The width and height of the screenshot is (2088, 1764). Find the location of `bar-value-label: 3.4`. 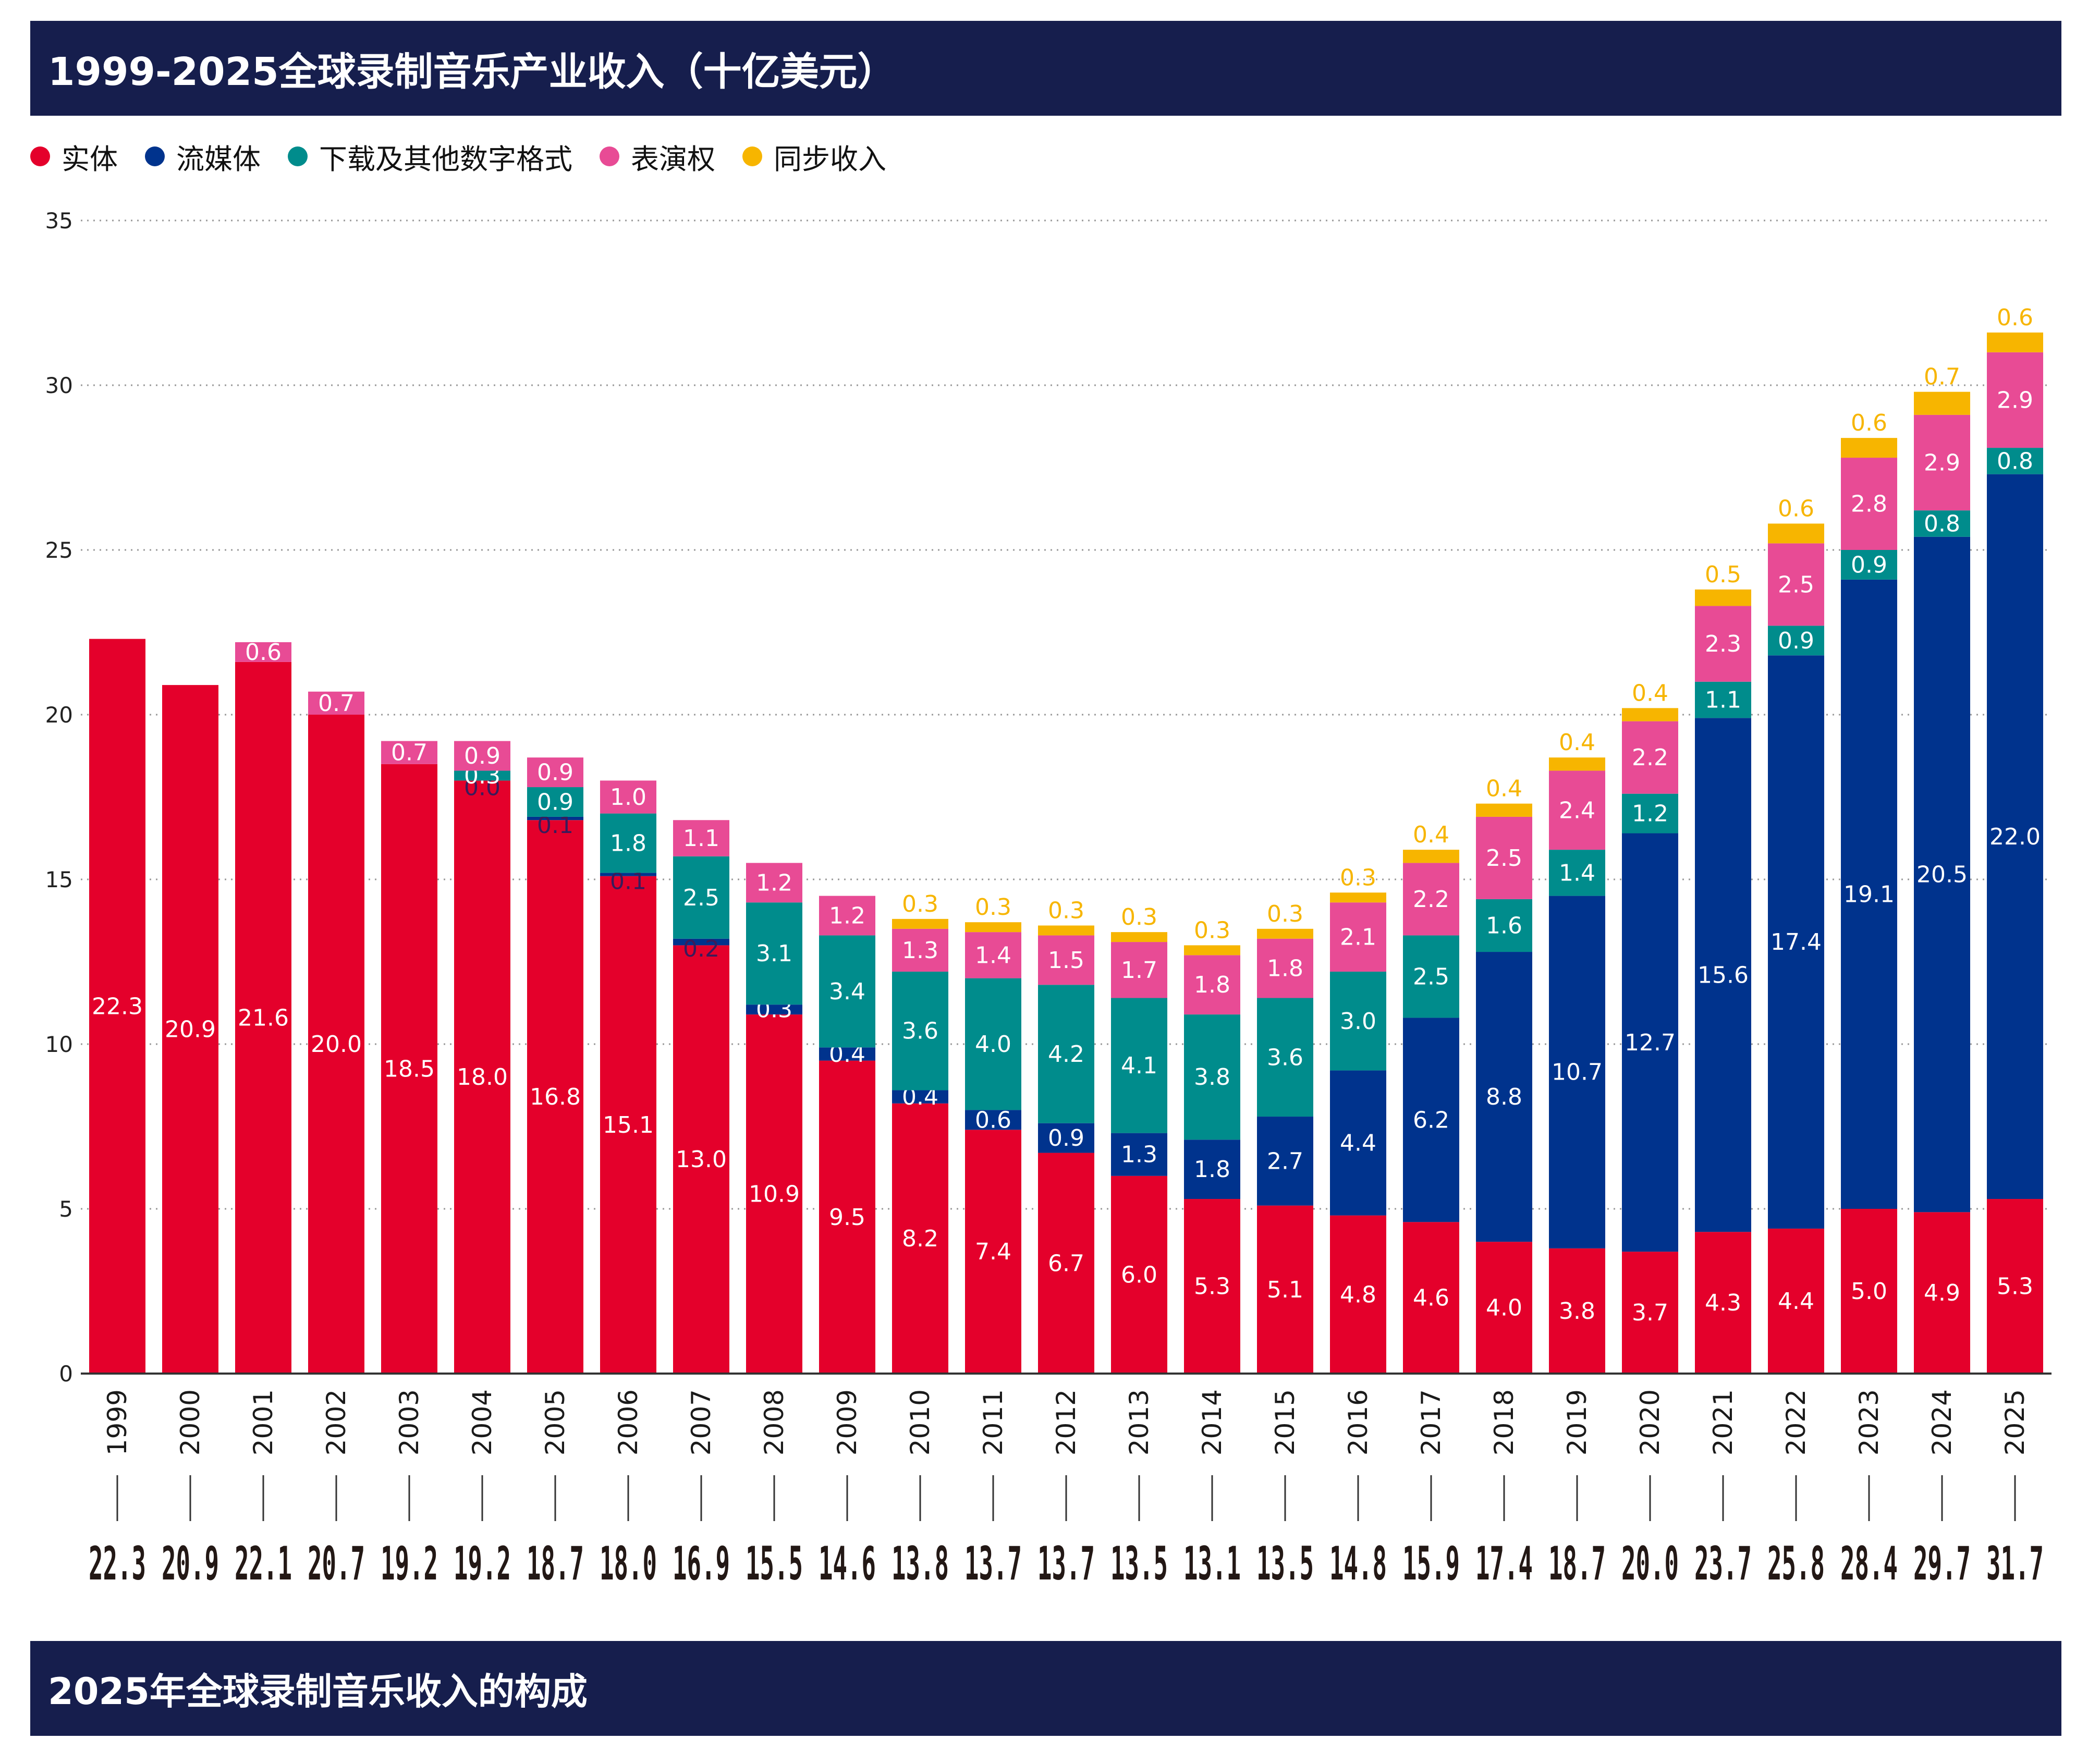

bar-value-label: 3.4 is located at coordinates (847, 991).